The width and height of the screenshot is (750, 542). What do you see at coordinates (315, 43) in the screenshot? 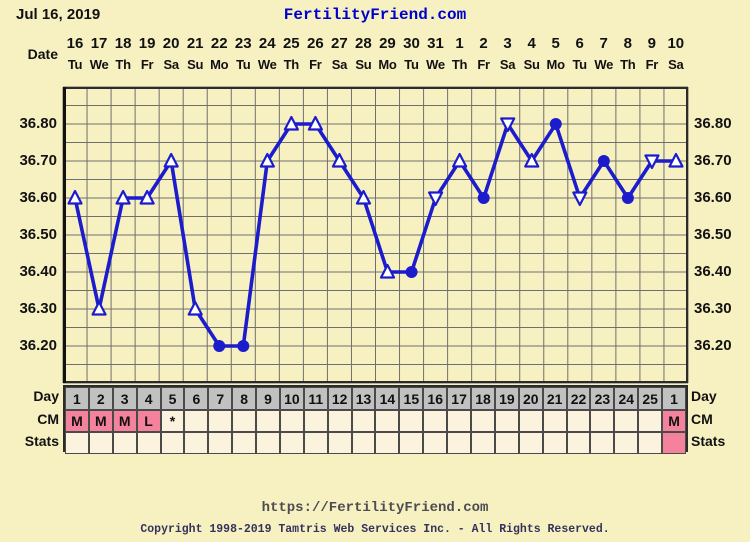
I see `date-number: 26` at bounding box center [315, 43].